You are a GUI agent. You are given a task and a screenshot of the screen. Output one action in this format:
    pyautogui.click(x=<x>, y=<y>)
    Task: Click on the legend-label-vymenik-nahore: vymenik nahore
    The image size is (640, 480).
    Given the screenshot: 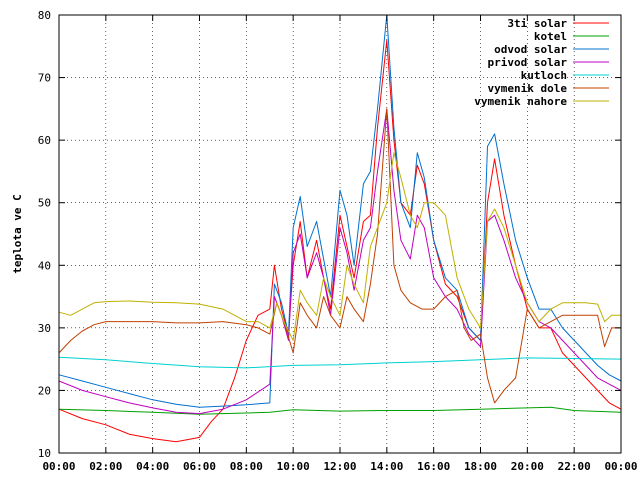 What is the action you would take?
    pyautogui.click(x=520, y=101)
    